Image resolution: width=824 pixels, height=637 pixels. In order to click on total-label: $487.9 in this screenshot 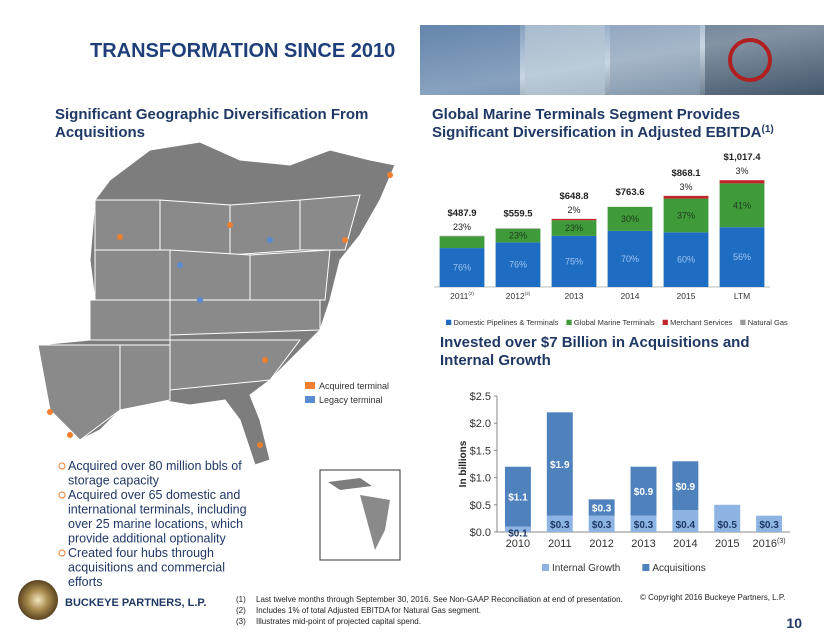, I will do `click(461, 213)`.